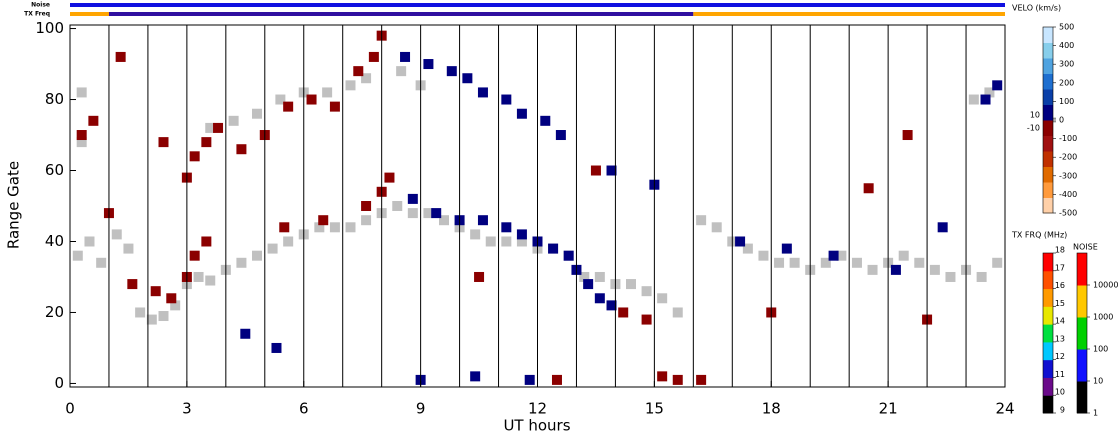  What do you see at coordinates (537, 409) in the screenshot?
I see `x-tick-label: 12` at bounding box center [537, 409].